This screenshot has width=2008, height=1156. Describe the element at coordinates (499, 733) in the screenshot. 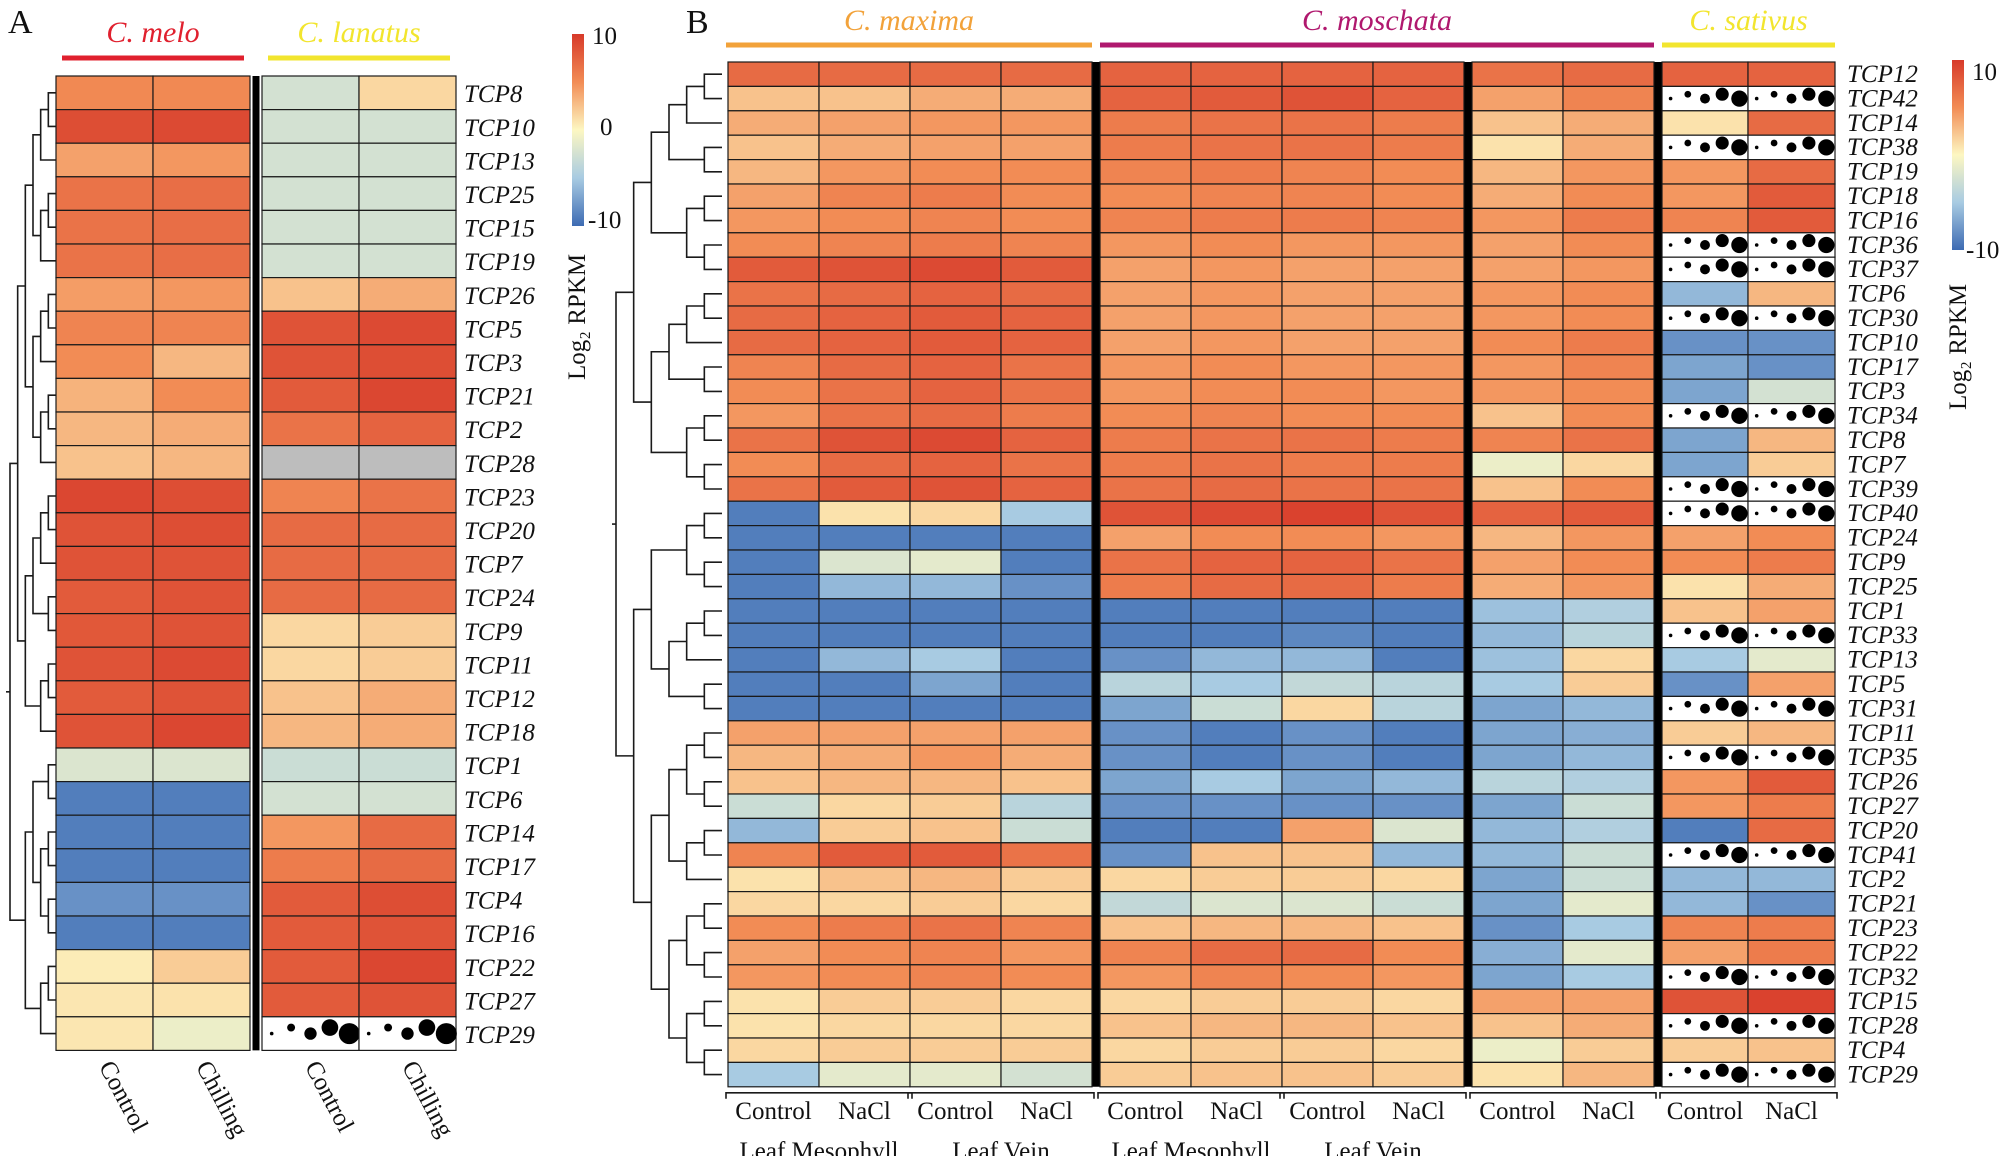

I see `row-label: TCP18` at that location.